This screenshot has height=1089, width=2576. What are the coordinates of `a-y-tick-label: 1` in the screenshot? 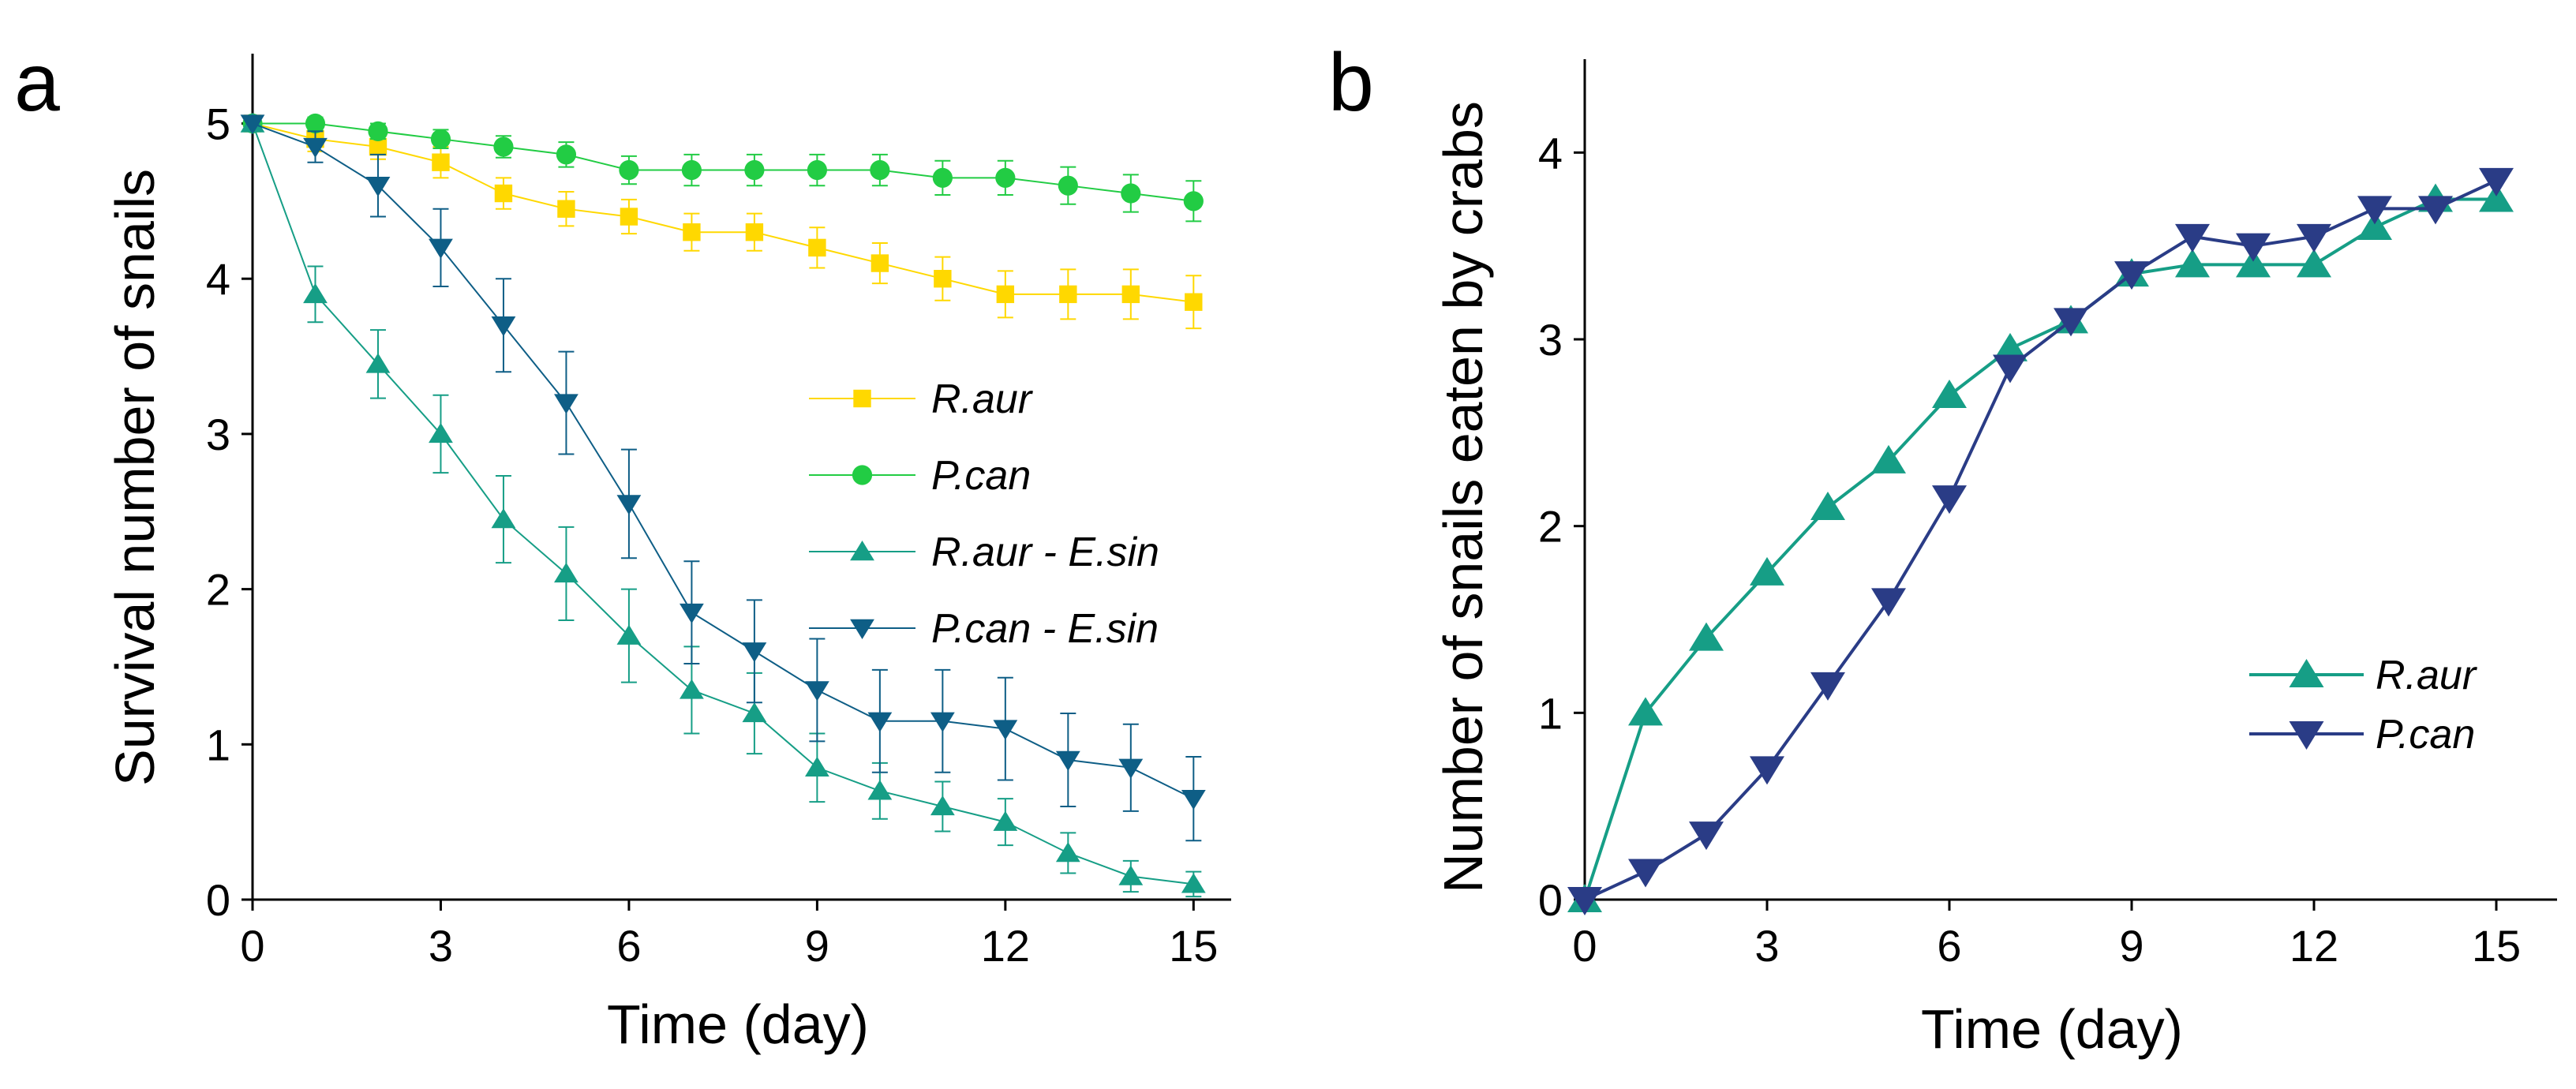 It's located at (218, 744).